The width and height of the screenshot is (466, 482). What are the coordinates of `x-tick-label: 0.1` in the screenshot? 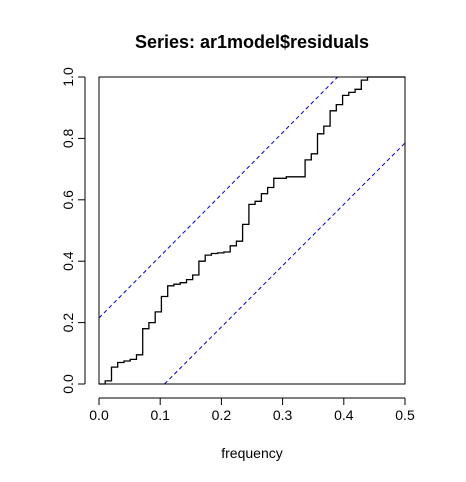 It's located at (160, 415).